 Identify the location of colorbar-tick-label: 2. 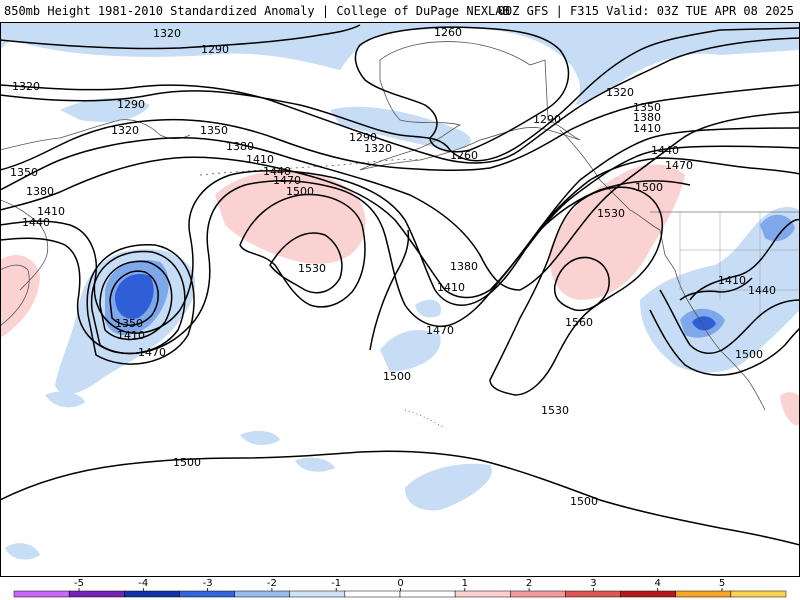
(529, 583).